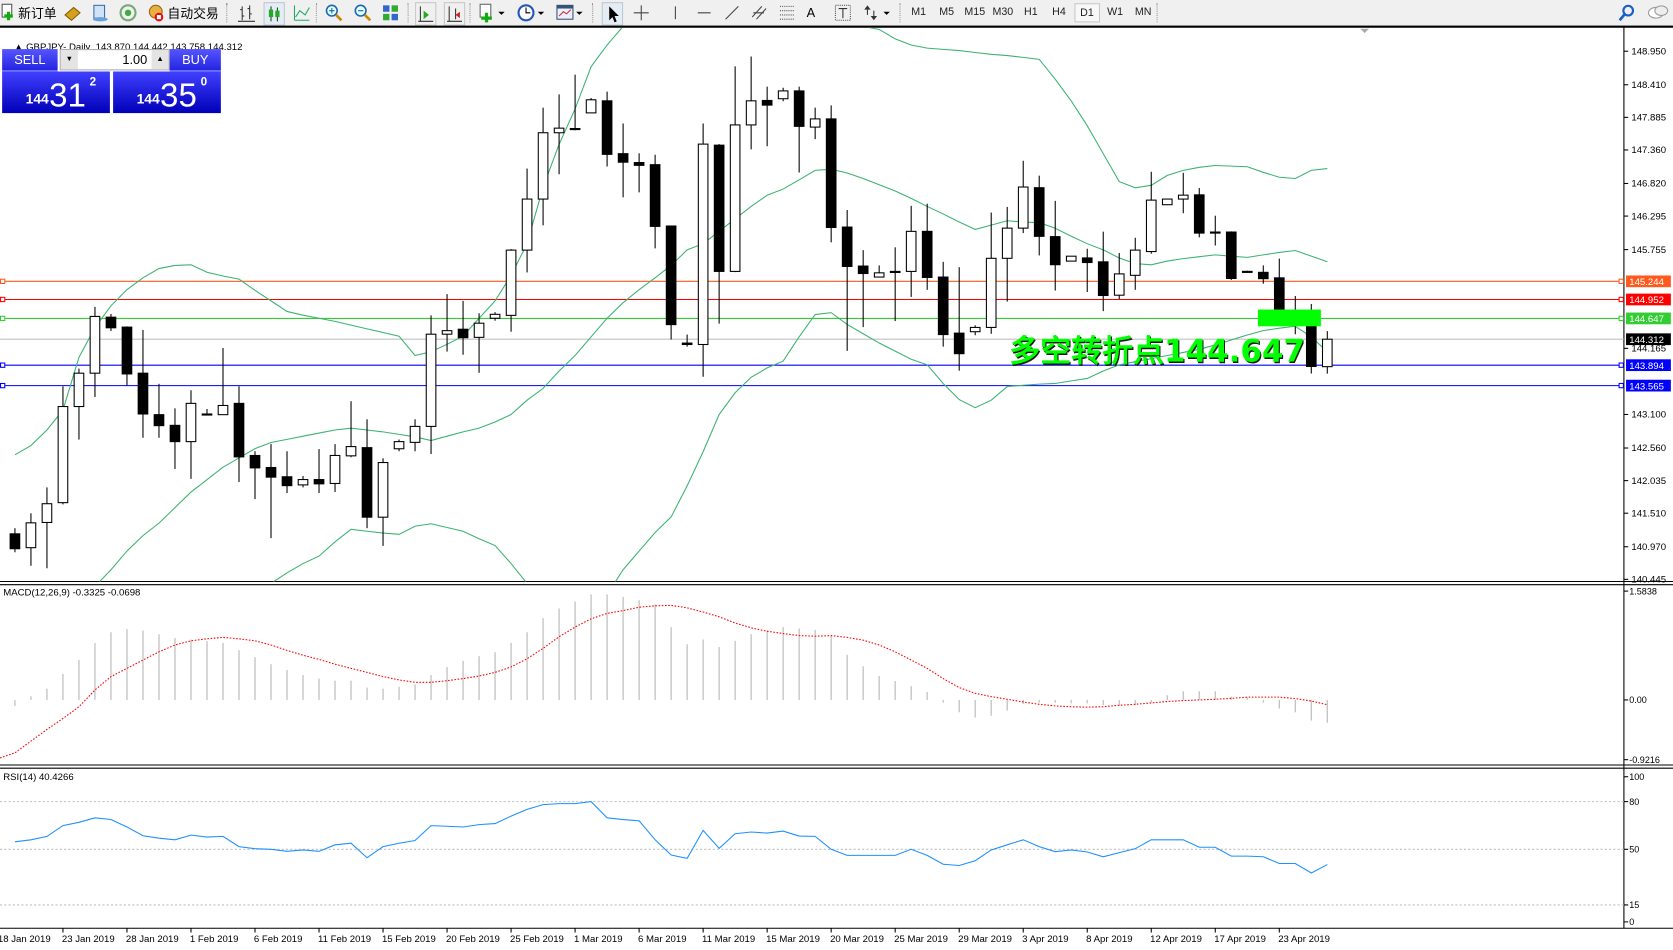 The image size is (1673, 950). What do you see at coordinates (426, 14) in the screenshot?
I see `auto-scroll-button` at bounding box center [426, 14].